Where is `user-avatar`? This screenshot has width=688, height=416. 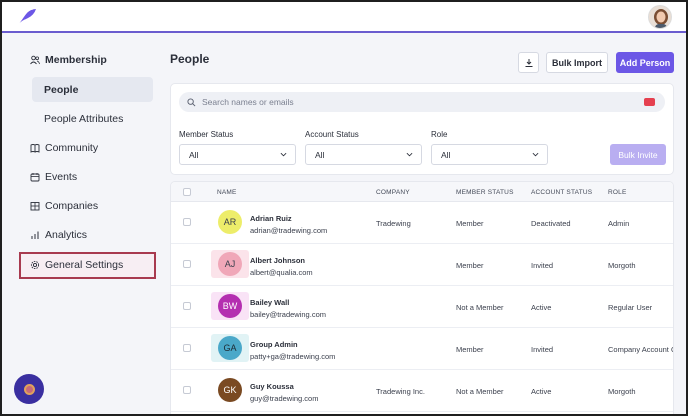
user-avatar is located at coordinates (660, 17).